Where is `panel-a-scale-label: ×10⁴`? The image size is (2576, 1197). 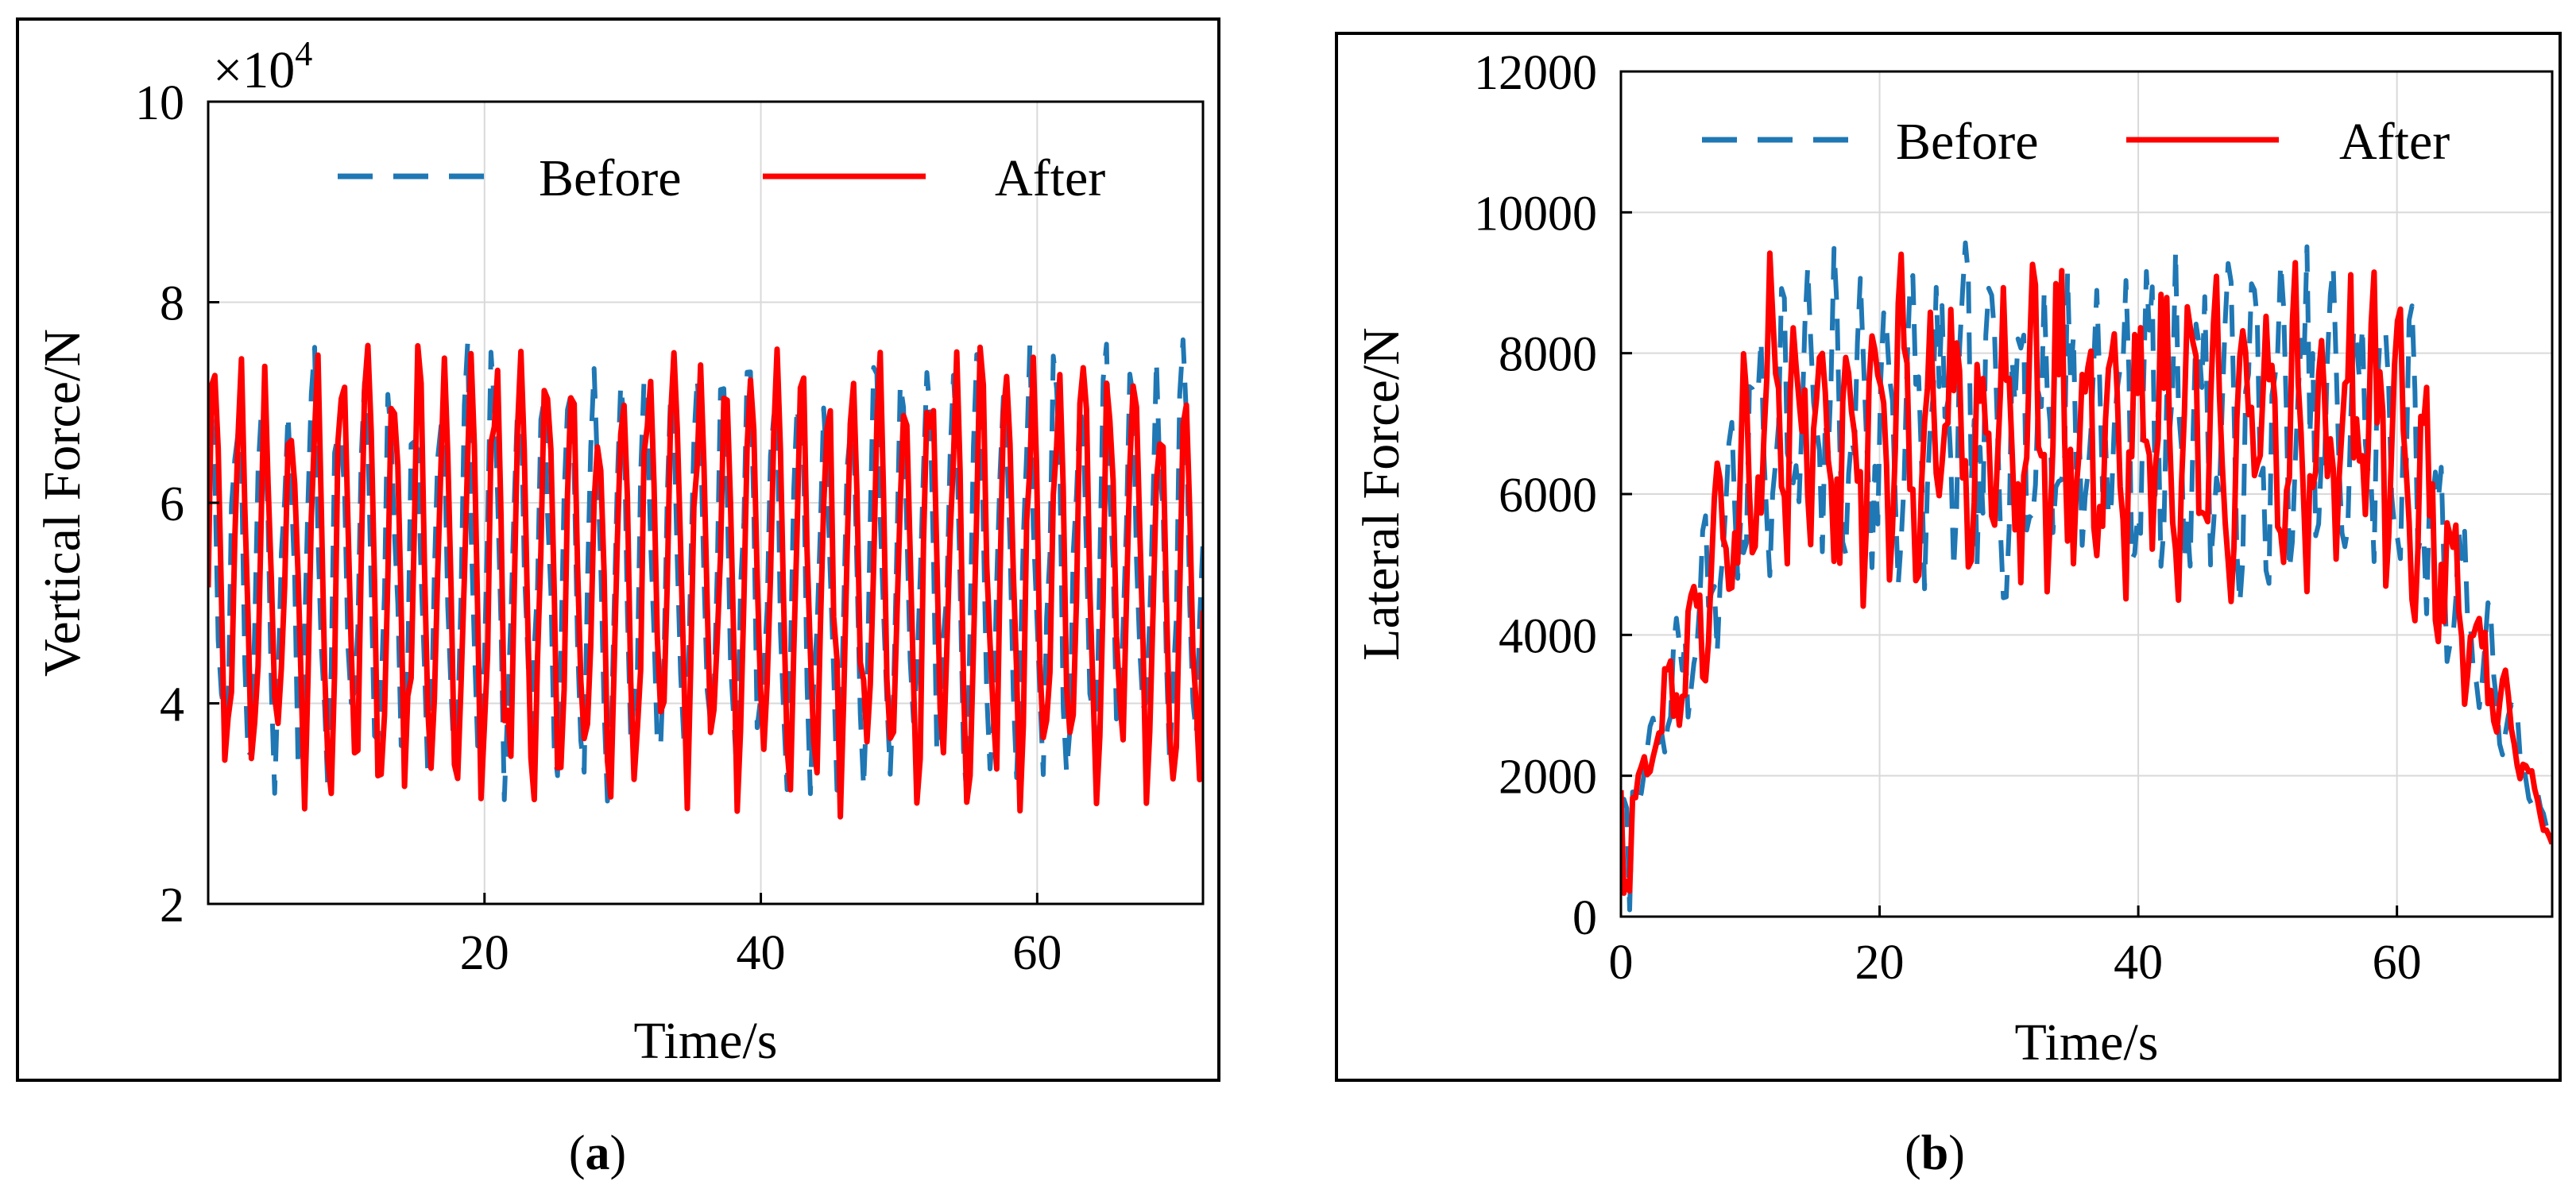
panel-a-scale-label: ×10⁴ is located at coordinates (262, 67).